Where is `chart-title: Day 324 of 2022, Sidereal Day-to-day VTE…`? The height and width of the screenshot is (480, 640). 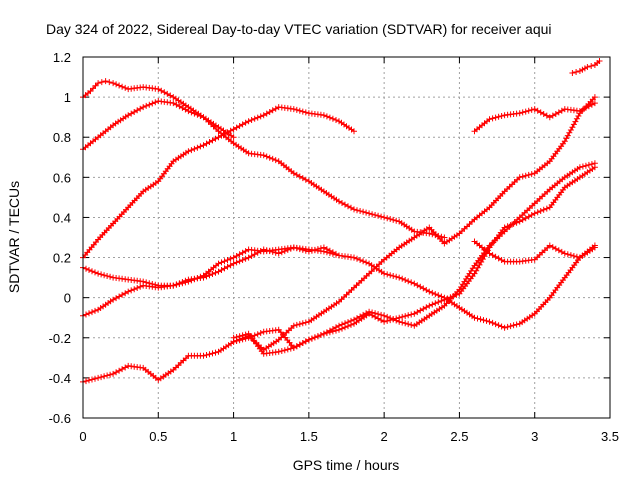
chart-title: Day 324 of 2022, Sidereal Day-to-day VTE… is located at coordinates (299, 29).